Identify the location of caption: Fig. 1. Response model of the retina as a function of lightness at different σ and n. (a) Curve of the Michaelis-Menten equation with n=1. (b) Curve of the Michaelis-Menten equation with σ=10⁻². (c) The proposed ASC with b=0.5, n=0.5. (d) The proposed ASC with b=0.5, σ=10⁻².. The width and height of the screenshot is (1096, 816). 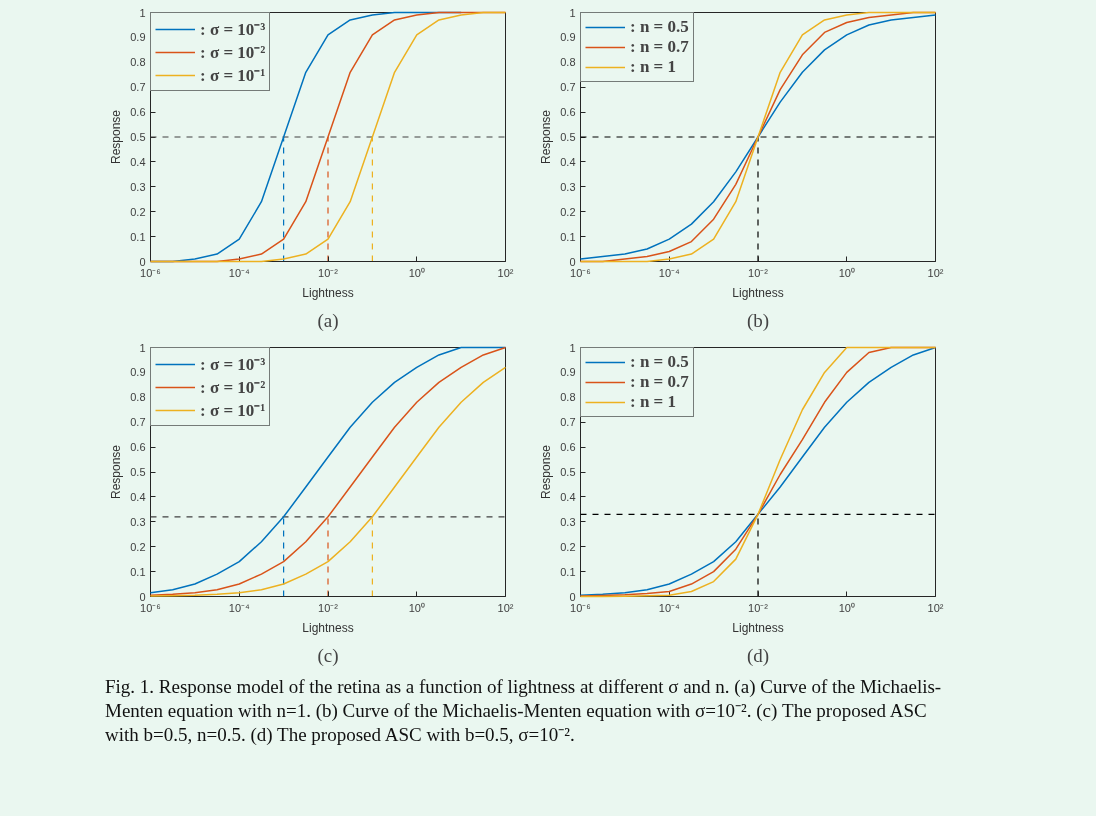
(524, 711).